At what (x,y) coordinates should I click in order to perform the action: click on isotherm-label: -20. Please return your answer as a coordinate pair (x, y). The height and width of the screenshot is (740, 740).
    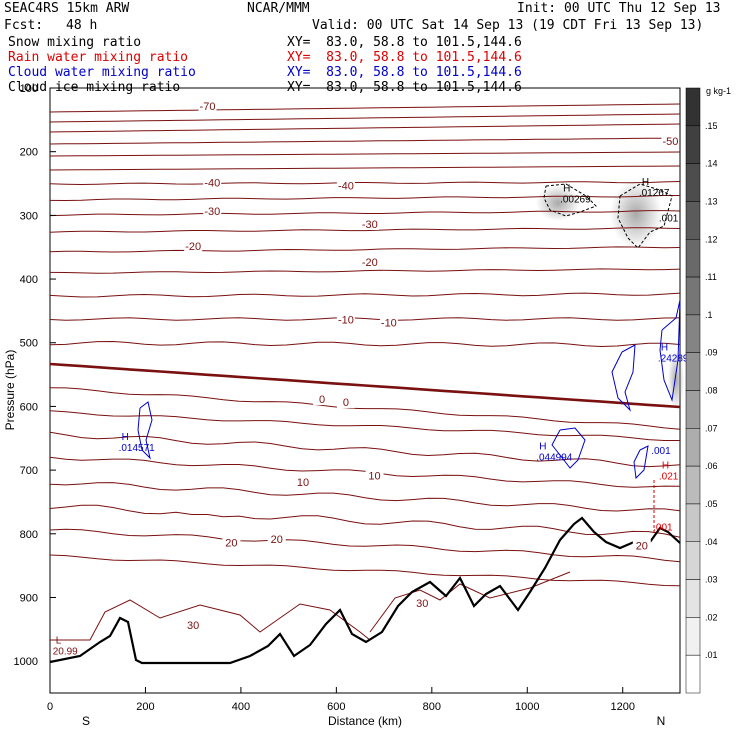
    Looking at the image, I should click on (370, 263).